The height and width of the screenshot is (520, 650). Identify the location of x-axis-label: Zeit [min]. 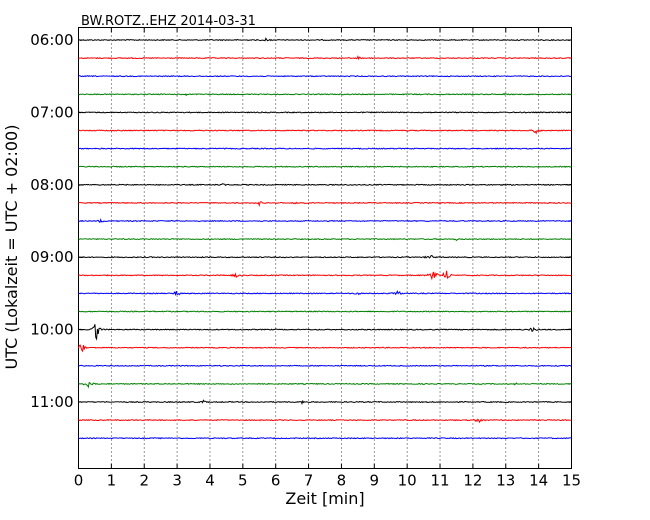
(324, 498).